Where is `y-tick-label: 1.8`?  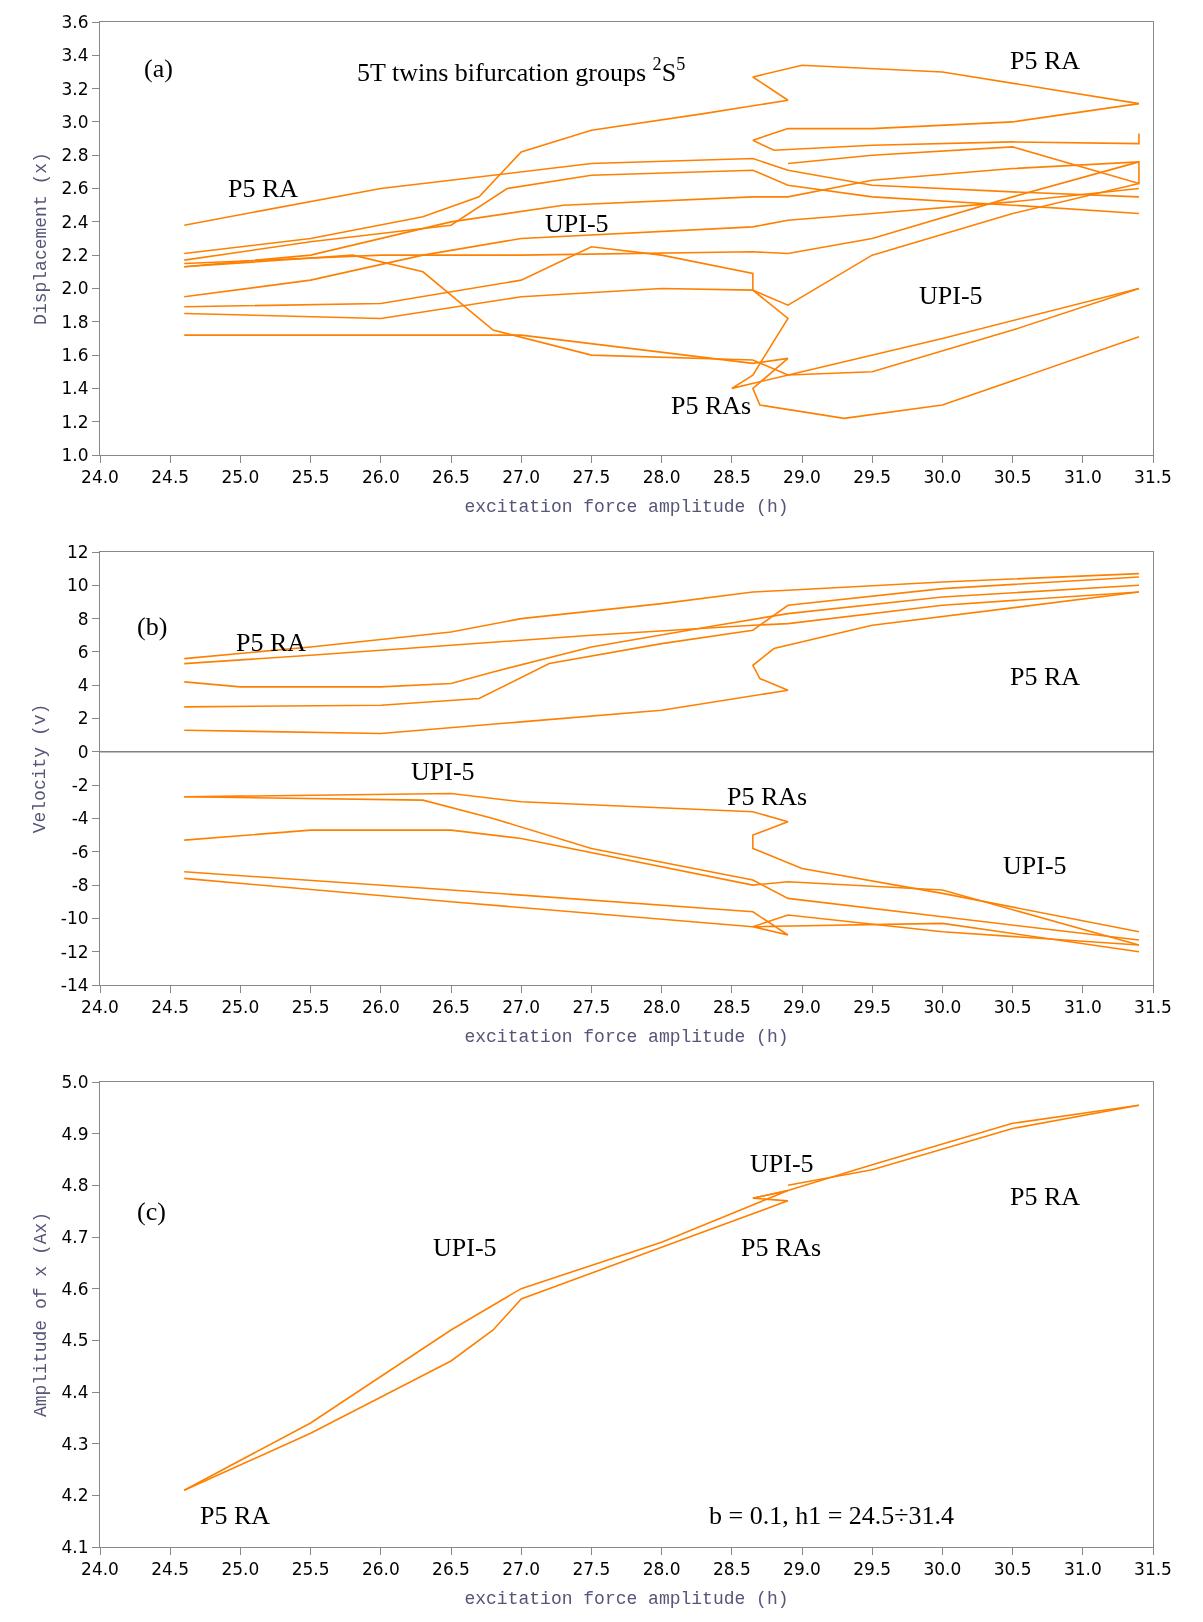 y-tick-label: 1.8 is located at coordinates (75, 321).